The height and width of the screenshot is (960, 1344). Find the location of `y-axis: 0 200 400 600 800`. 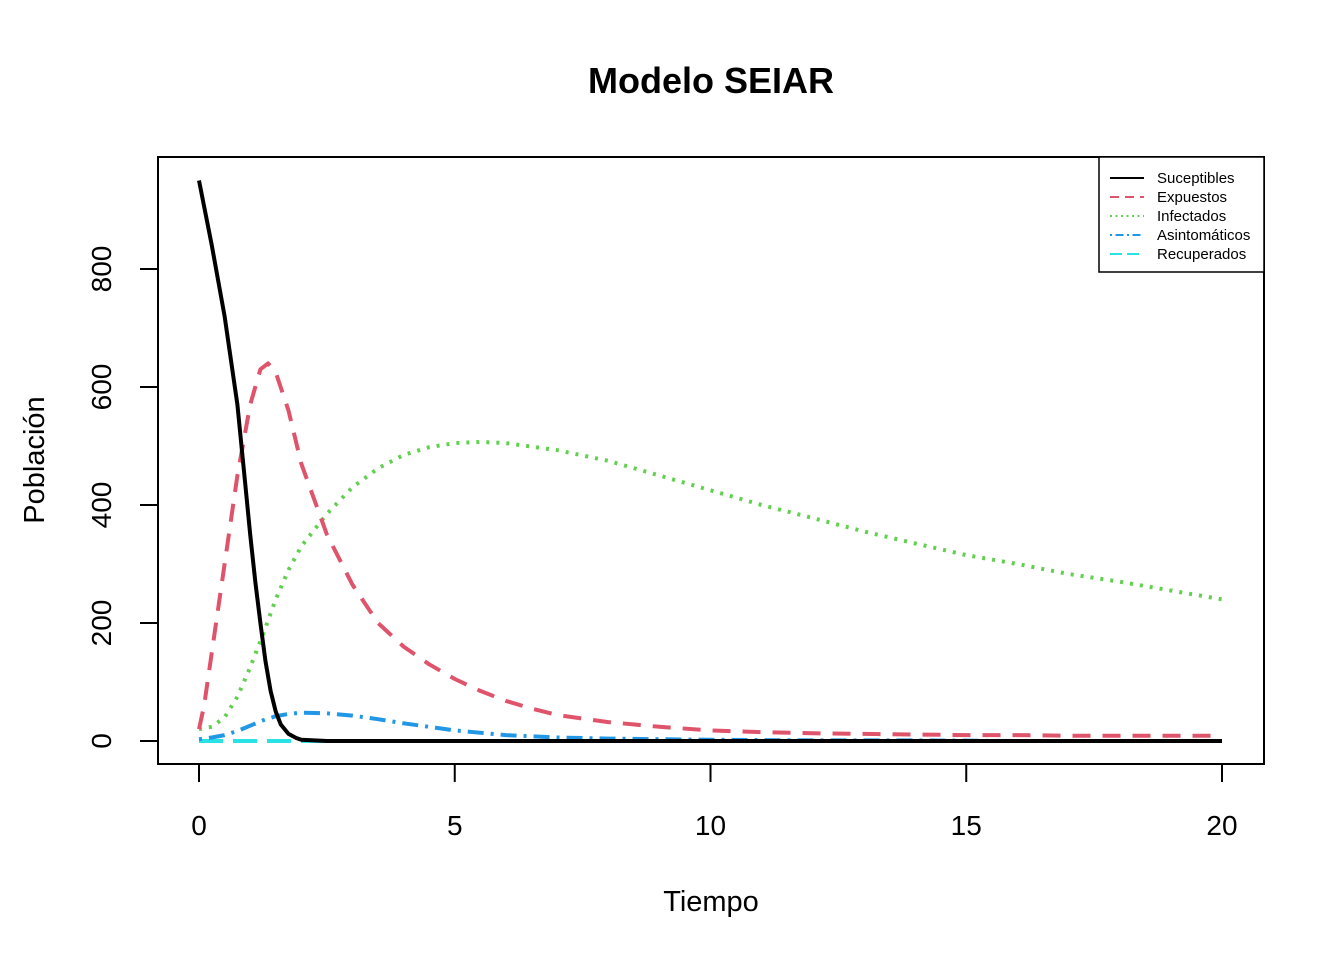

y-axis: 0 200 400 600 800 is located at coordinates (122, 497).